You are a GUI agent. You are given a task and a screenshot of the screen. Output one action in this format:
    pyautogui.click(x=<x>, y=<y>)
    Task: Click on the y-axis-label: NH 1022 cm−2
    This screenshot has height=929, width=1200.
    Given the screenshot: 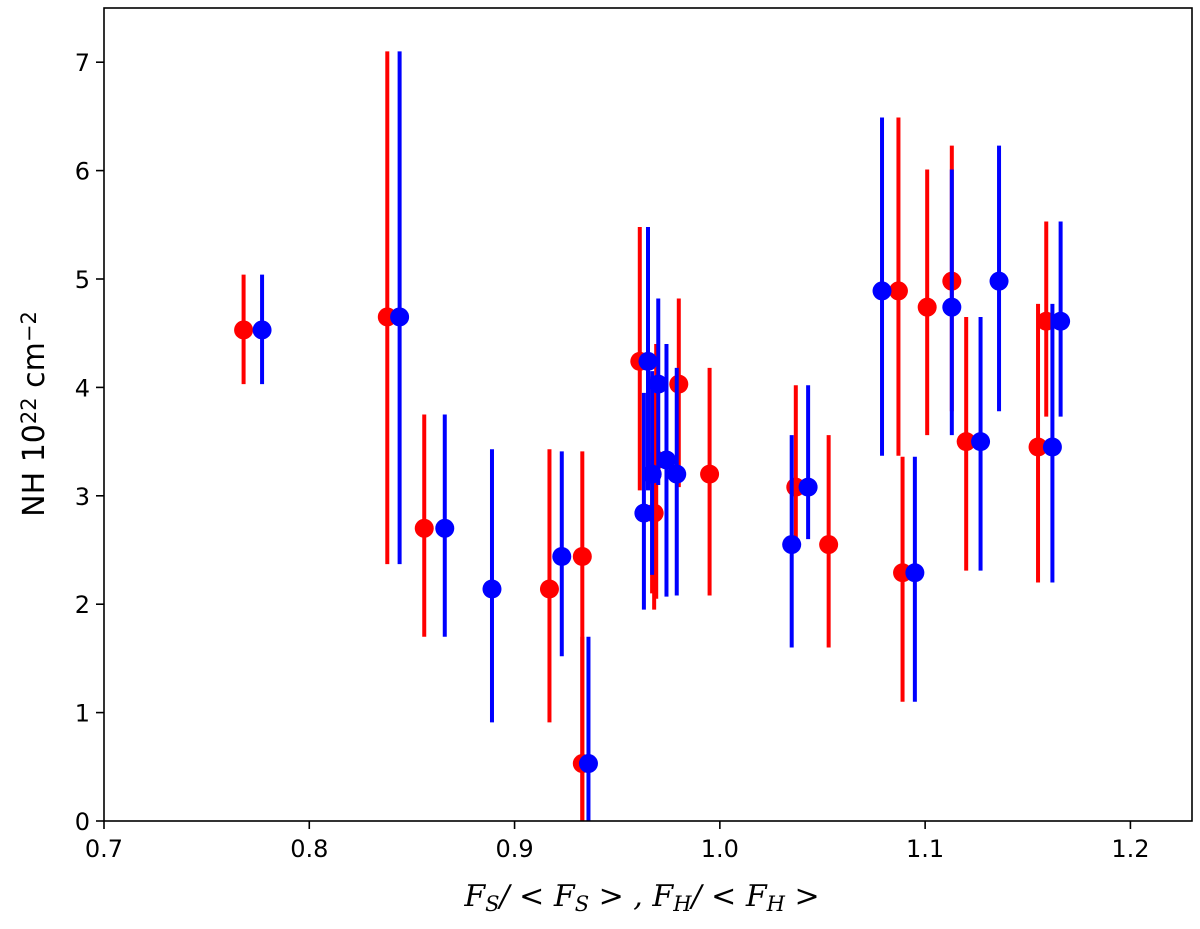 What is the action you would take?
    pyautogui.click(x=34, y=414)
    